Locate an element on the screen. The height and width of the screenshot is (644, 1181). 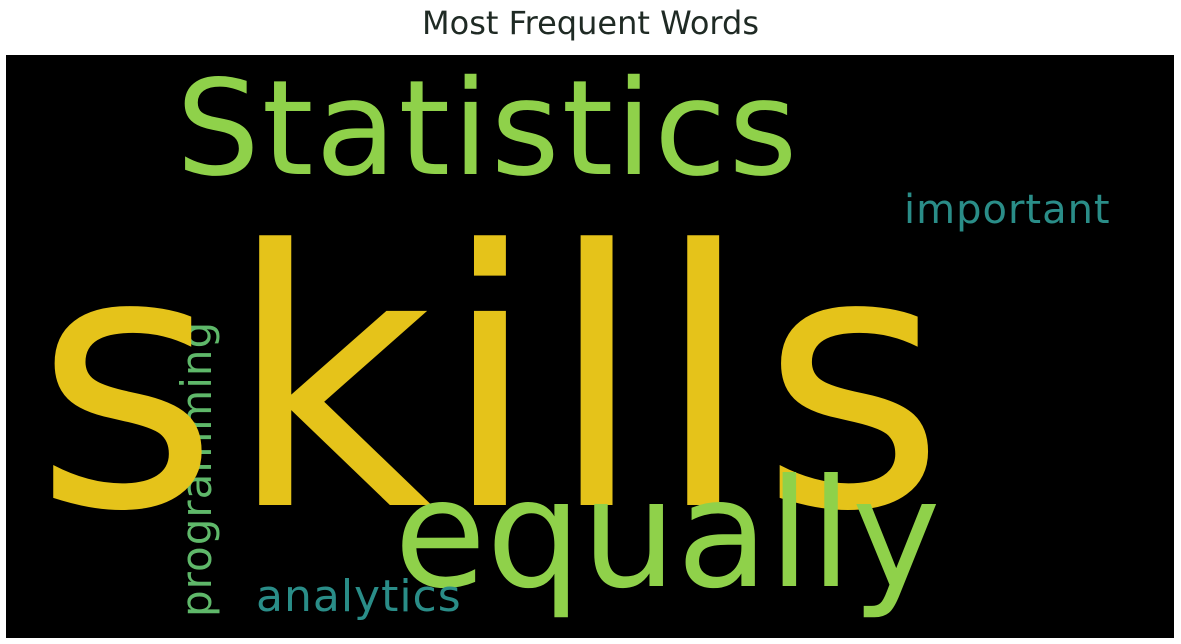
word-equally: equally is located at coordinates (667, 535).